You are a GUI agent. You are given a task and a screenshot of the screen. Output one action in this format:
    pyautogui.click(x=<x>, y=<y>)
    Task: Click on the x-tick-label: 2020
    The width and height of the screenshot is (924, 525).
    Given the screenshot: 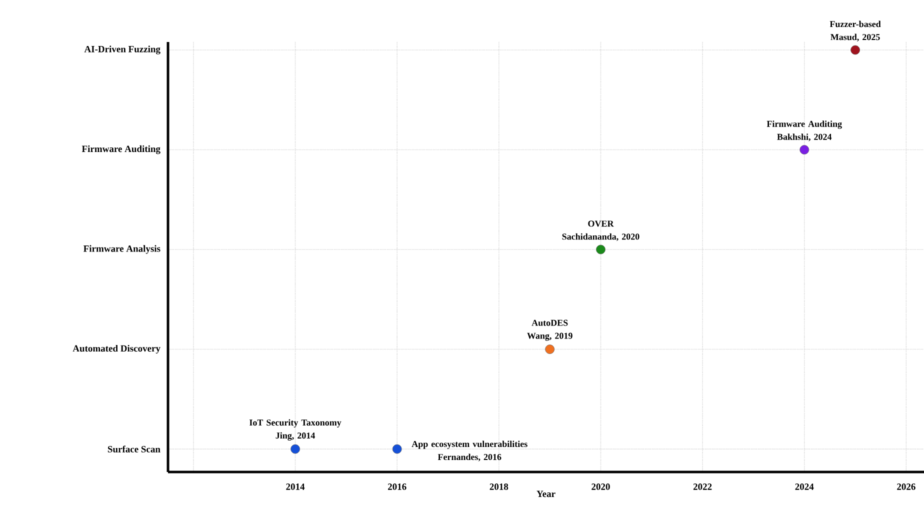 What is the action you would take?
    pyautogui.click(x=601, y=487)
    